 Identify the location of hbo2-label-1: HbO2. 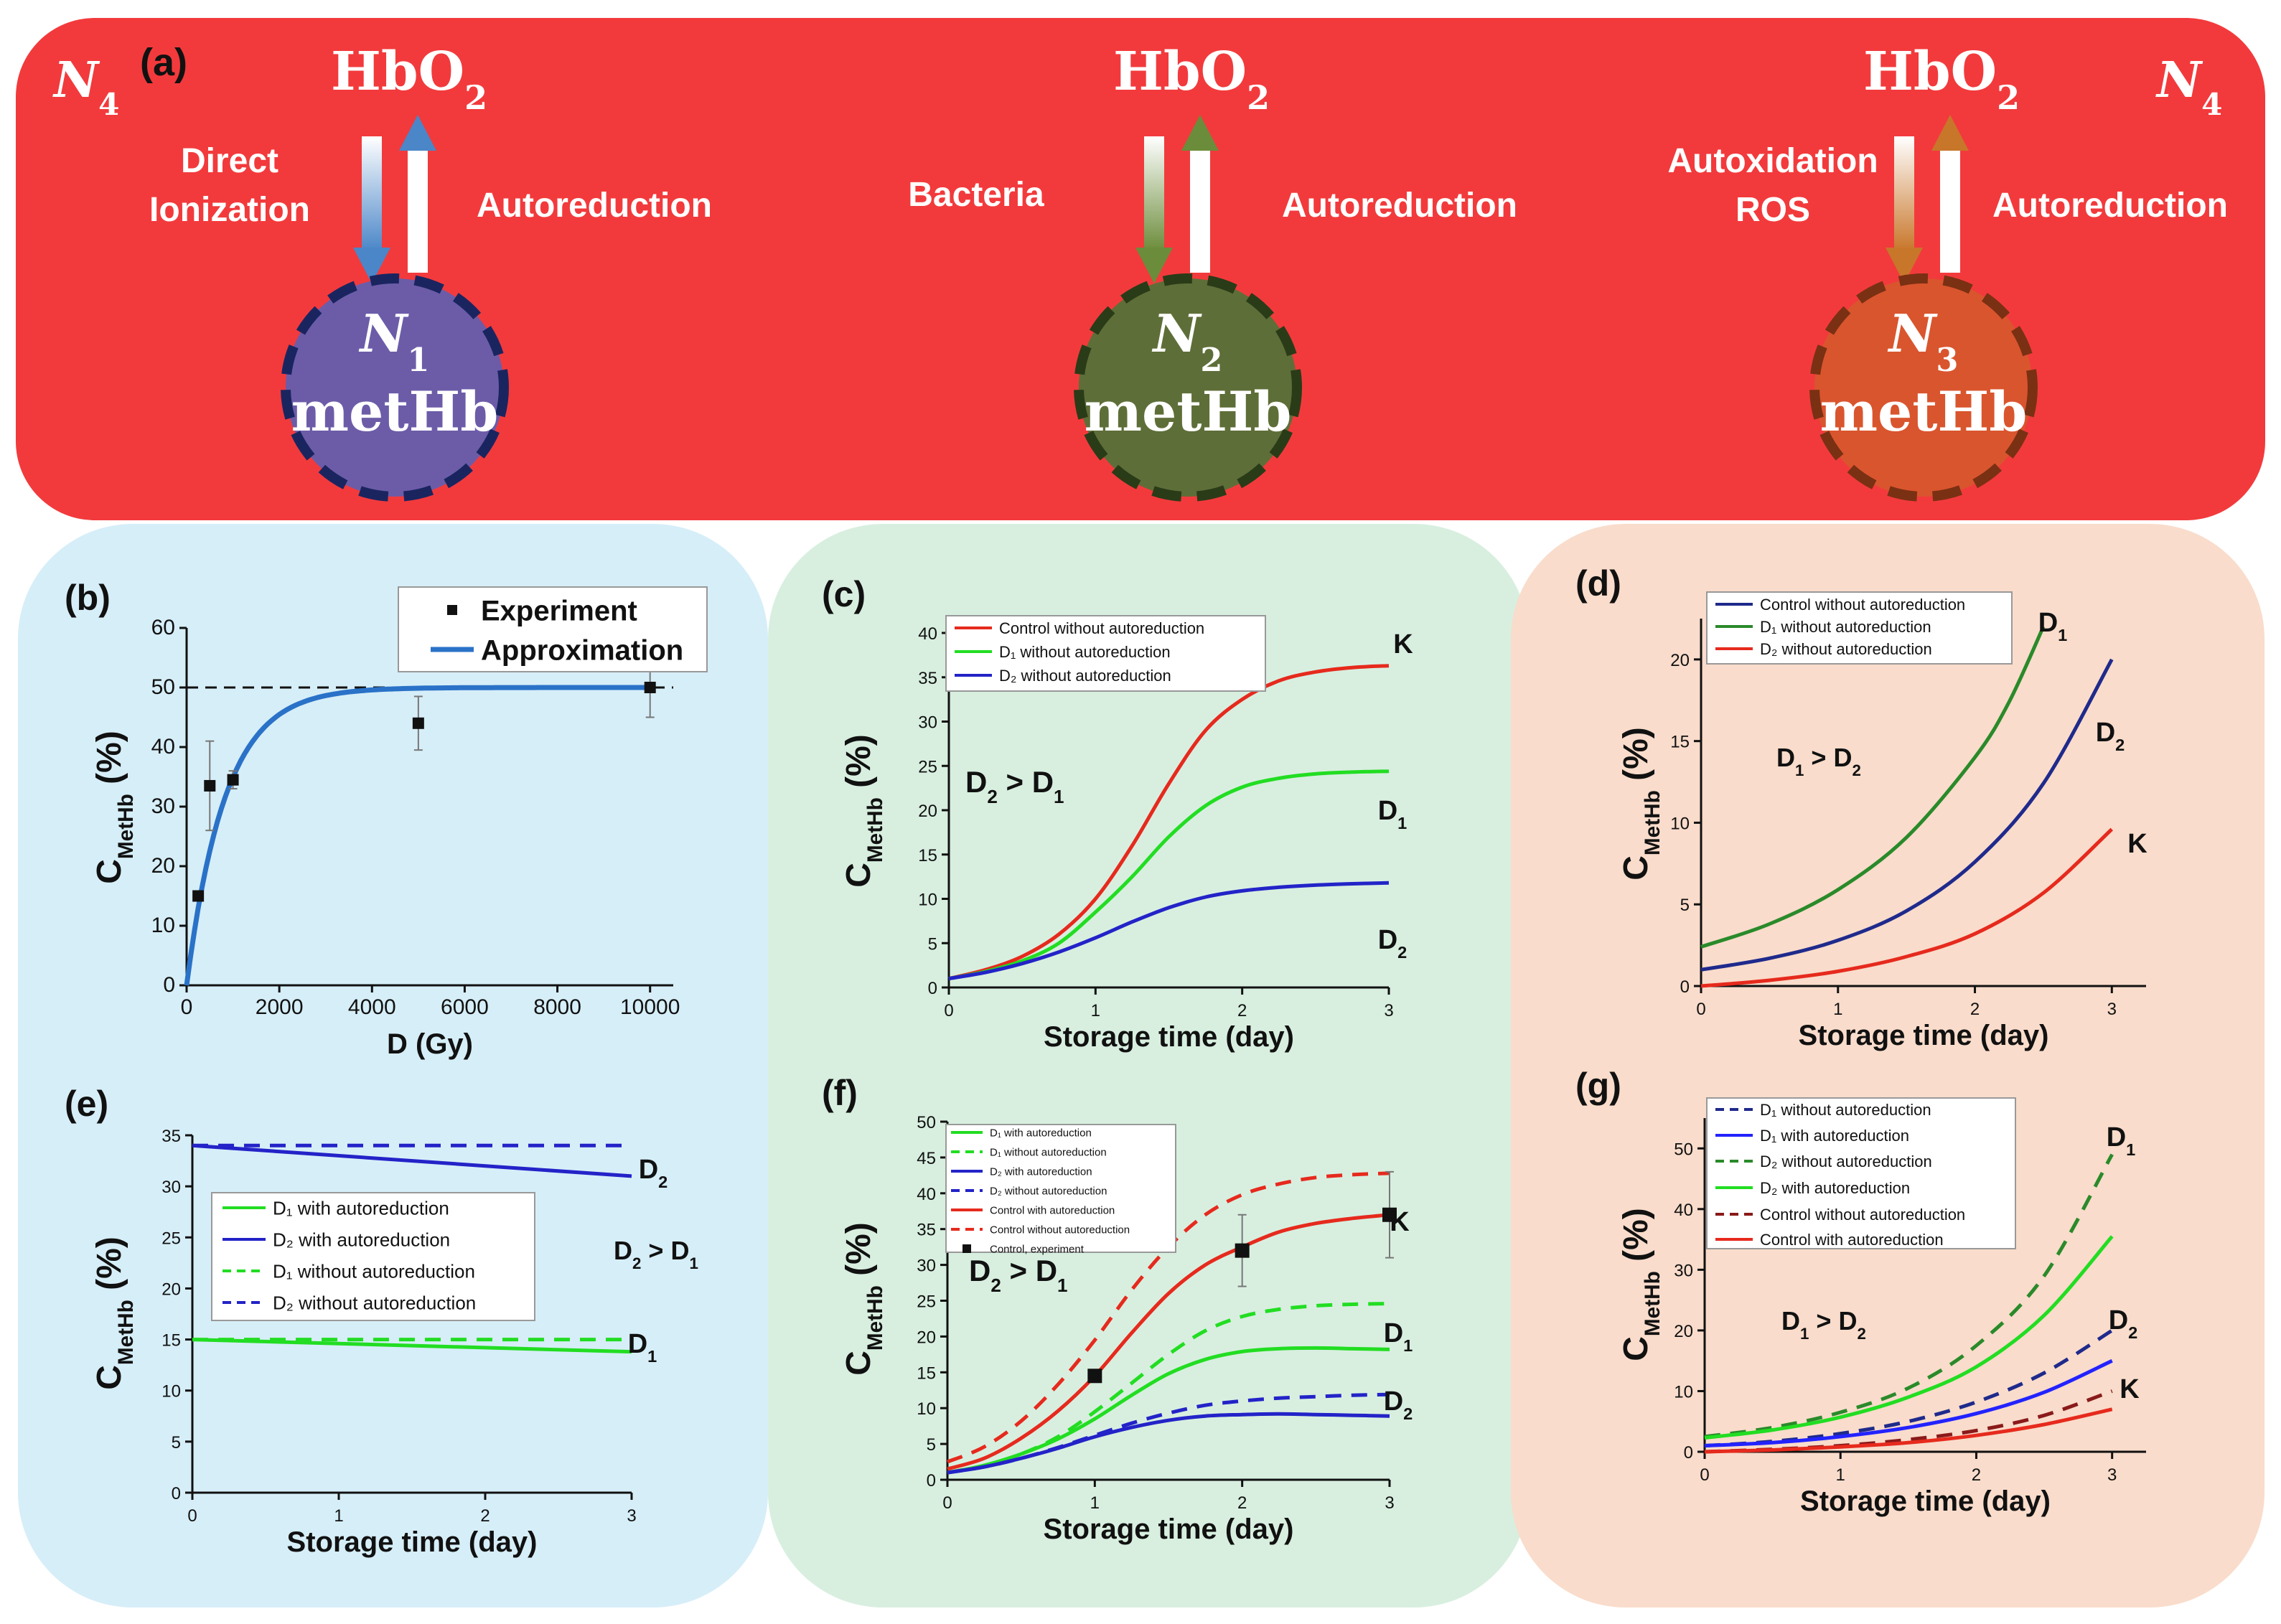
(409, 79).